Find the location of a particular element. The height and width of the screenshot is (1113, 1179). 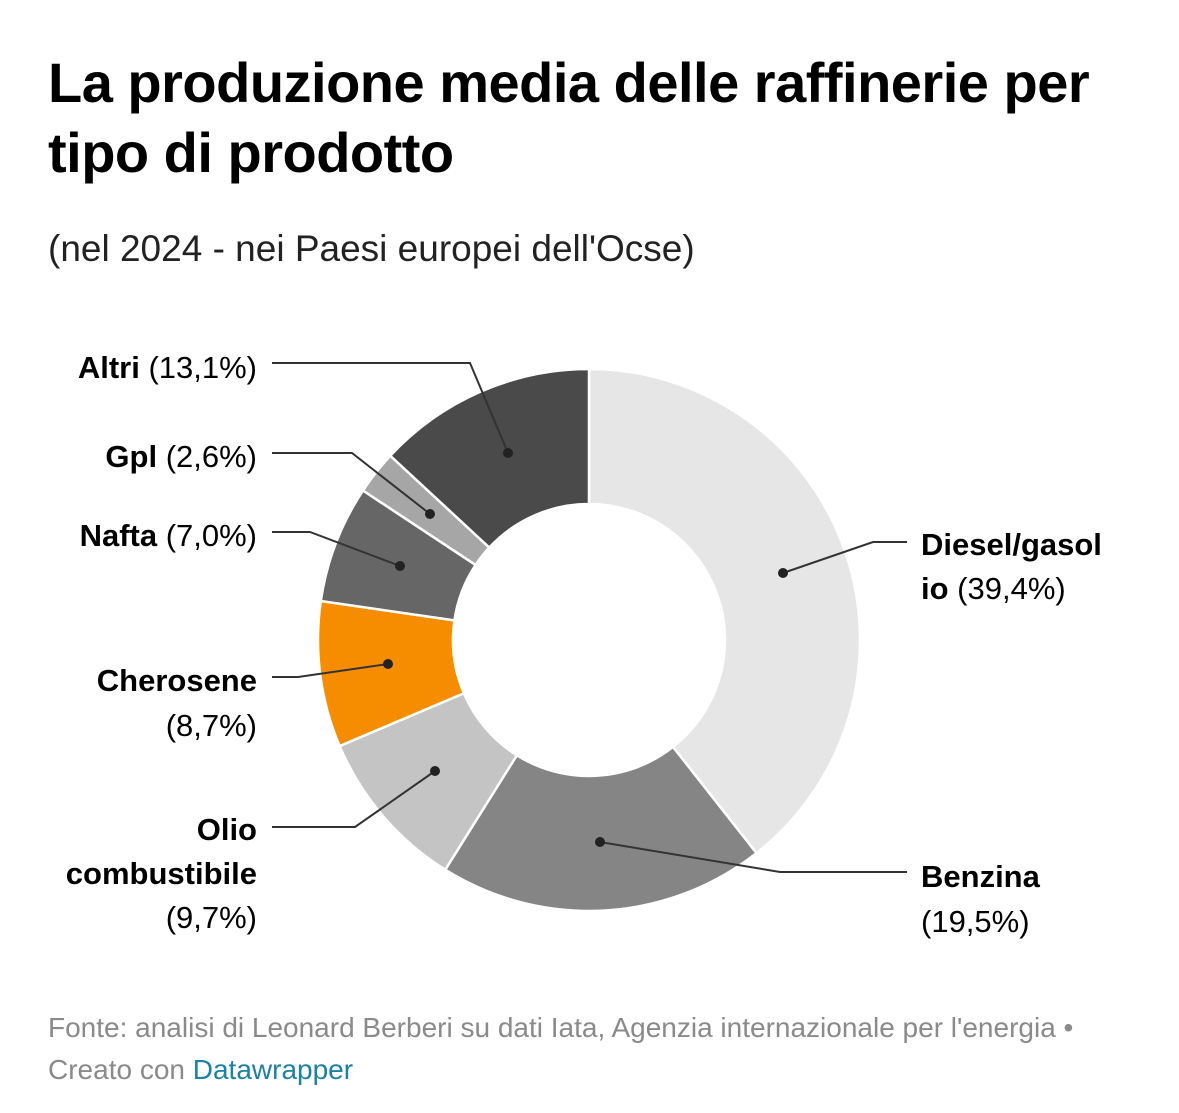

slice-diesel-gasolio is located at coordinates (724, 611).